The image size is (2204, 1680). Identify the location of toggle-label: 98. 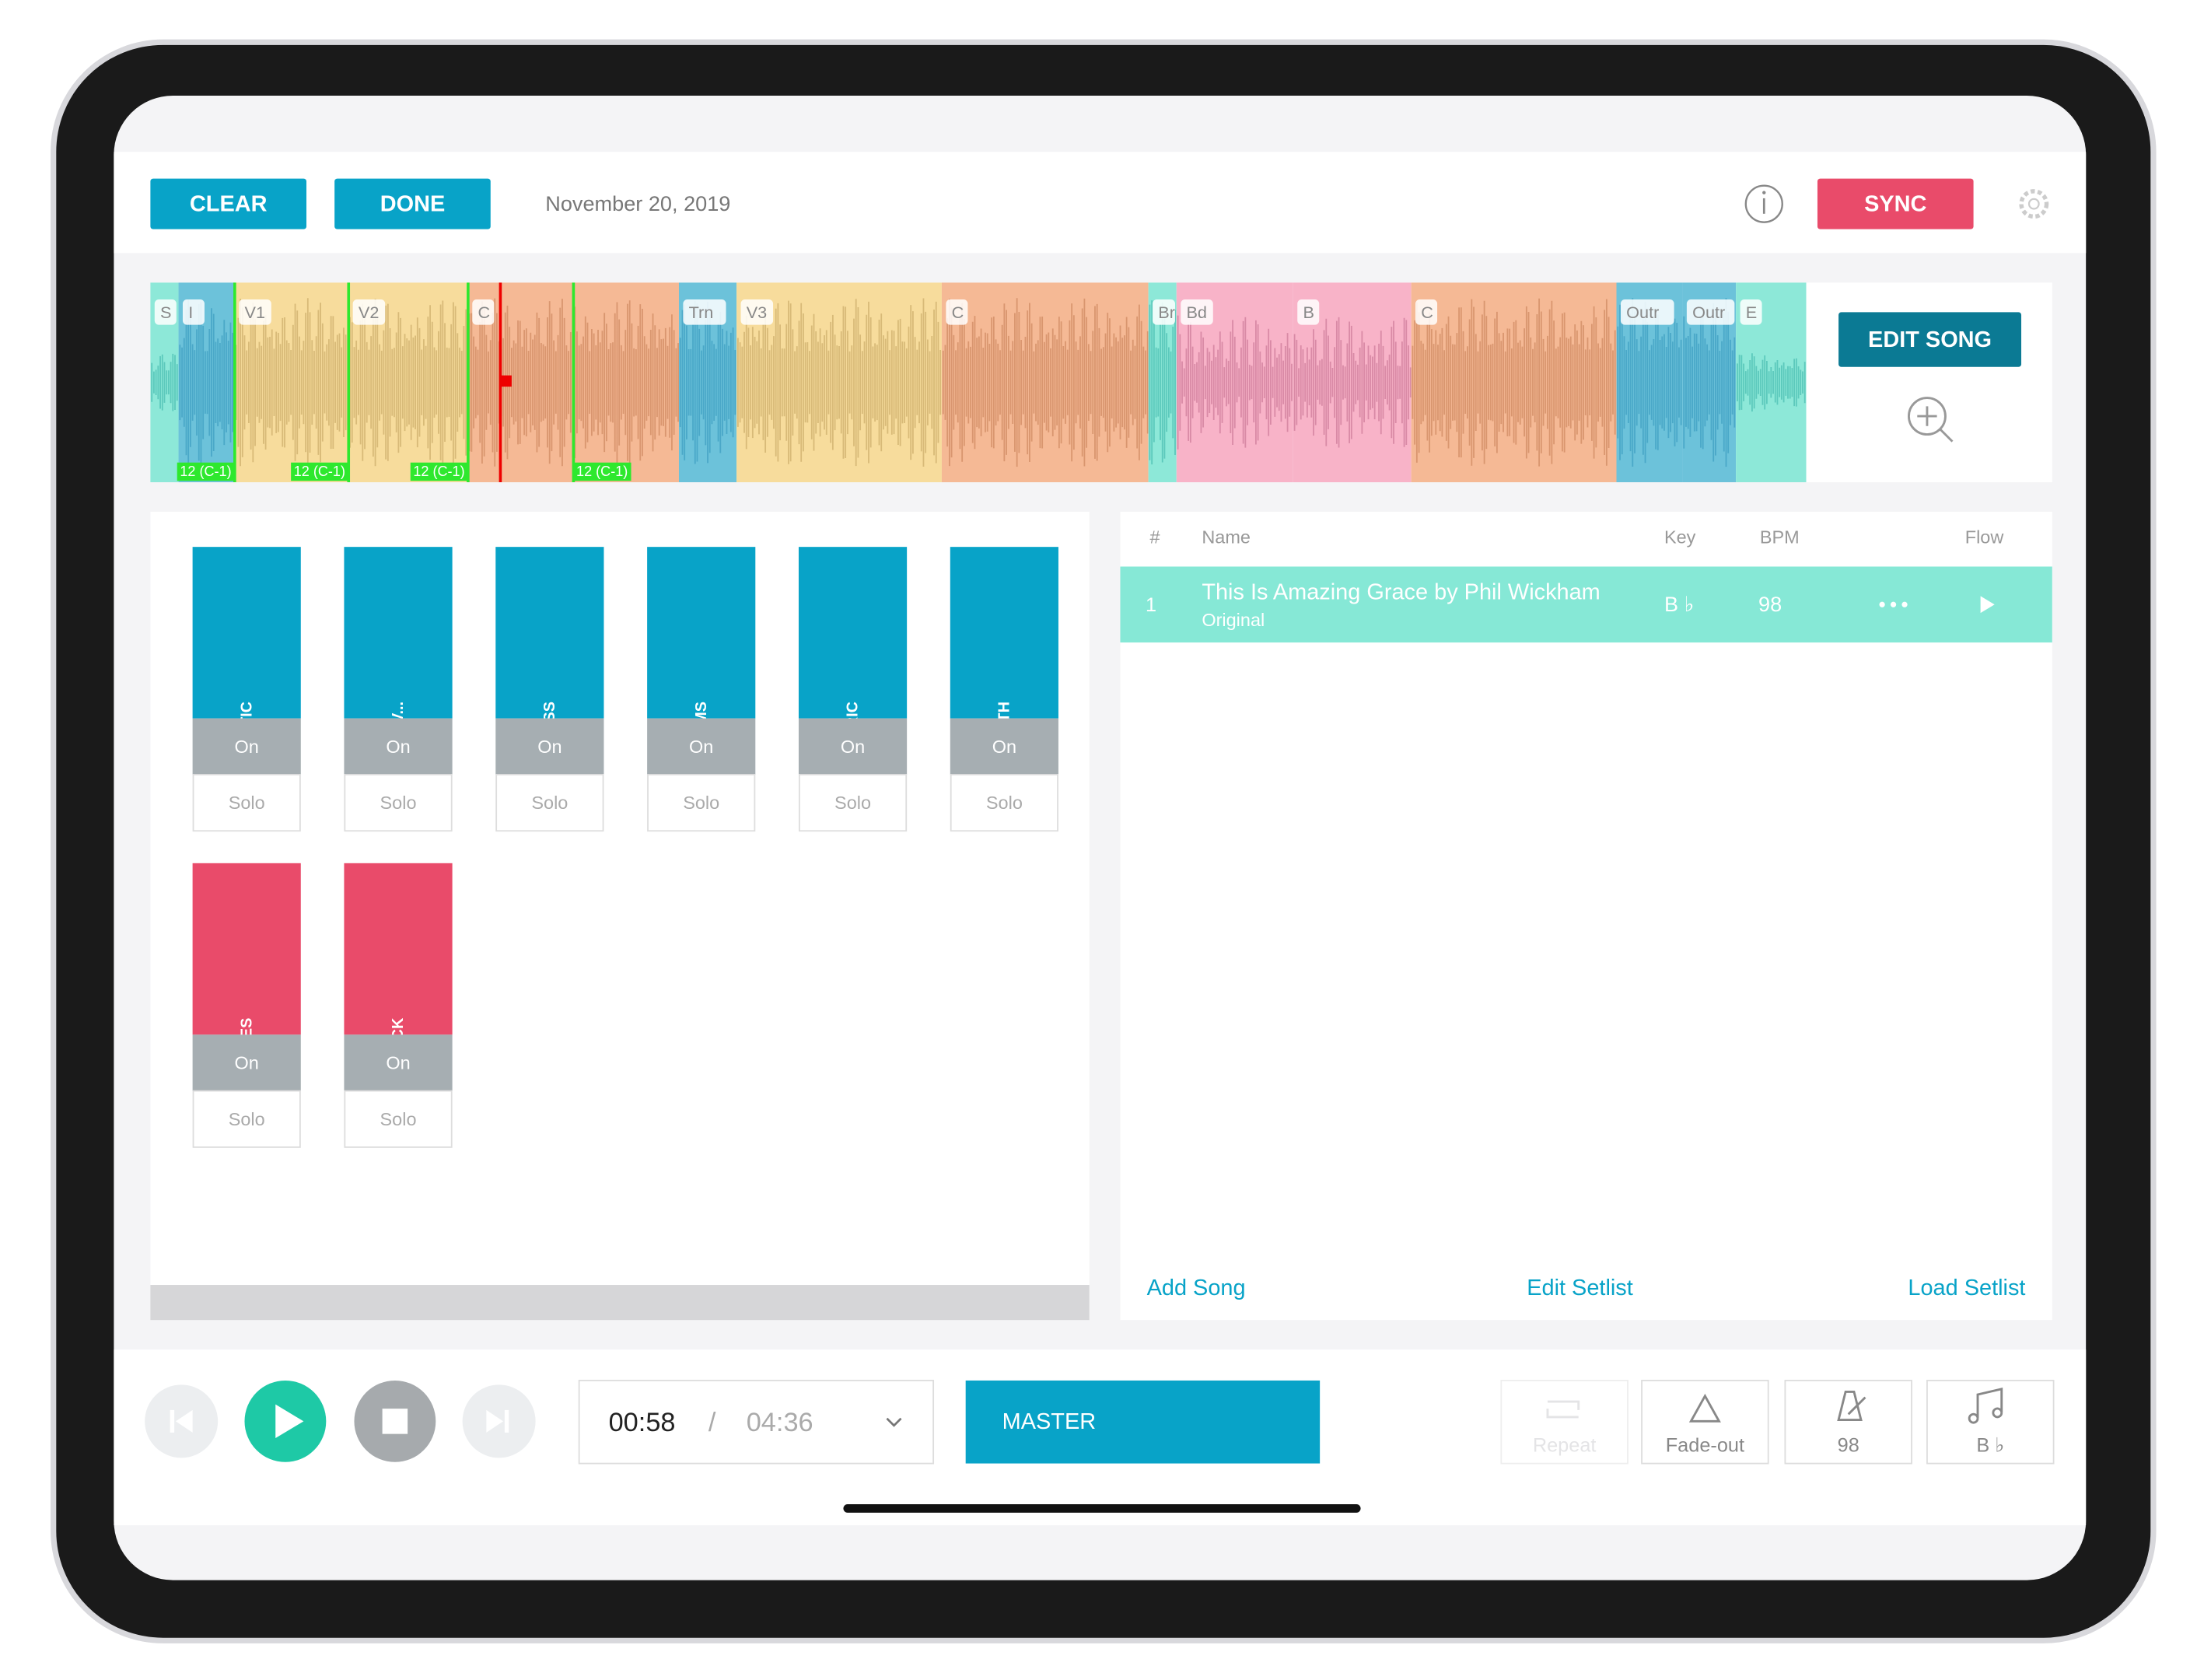
(1848, 1446).